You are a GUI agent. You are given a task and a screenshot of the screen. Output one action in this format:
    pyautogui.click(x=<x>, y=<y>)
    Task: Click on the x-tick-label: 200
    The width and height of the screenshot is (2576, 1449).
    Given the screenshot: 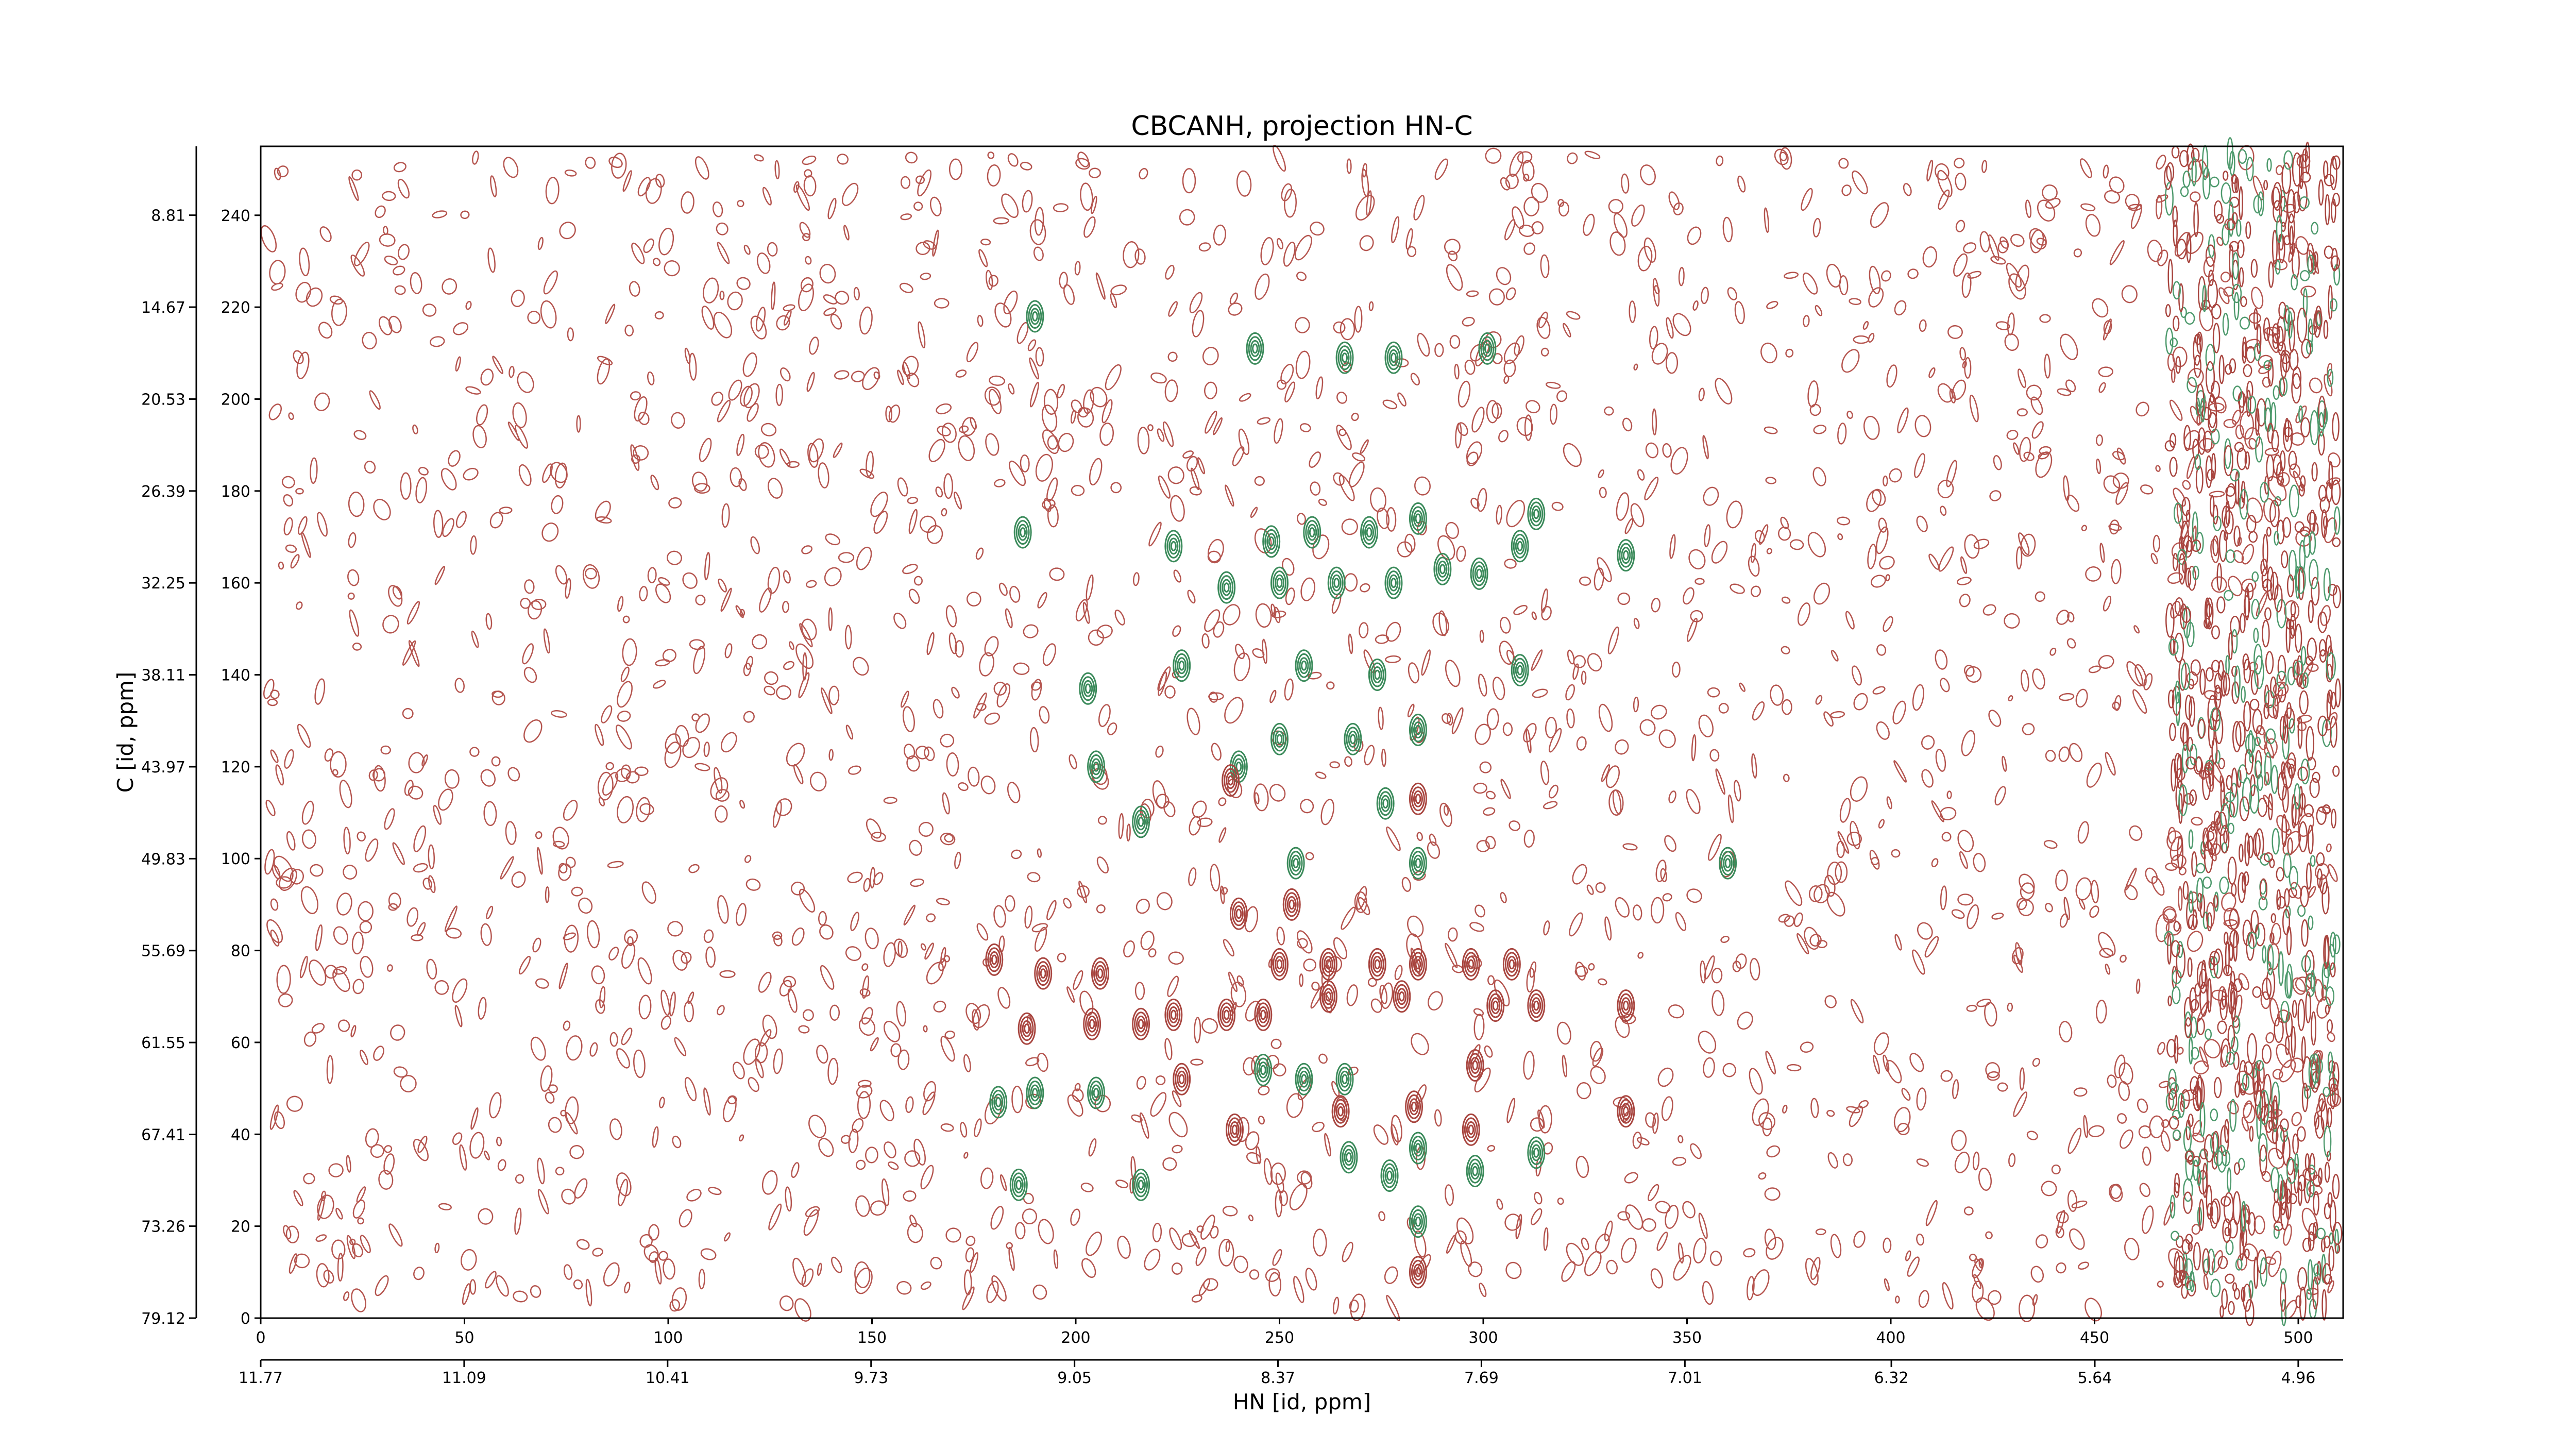 What is the action you would take?
    pyautogui.click(x=1075, y=1338)
    